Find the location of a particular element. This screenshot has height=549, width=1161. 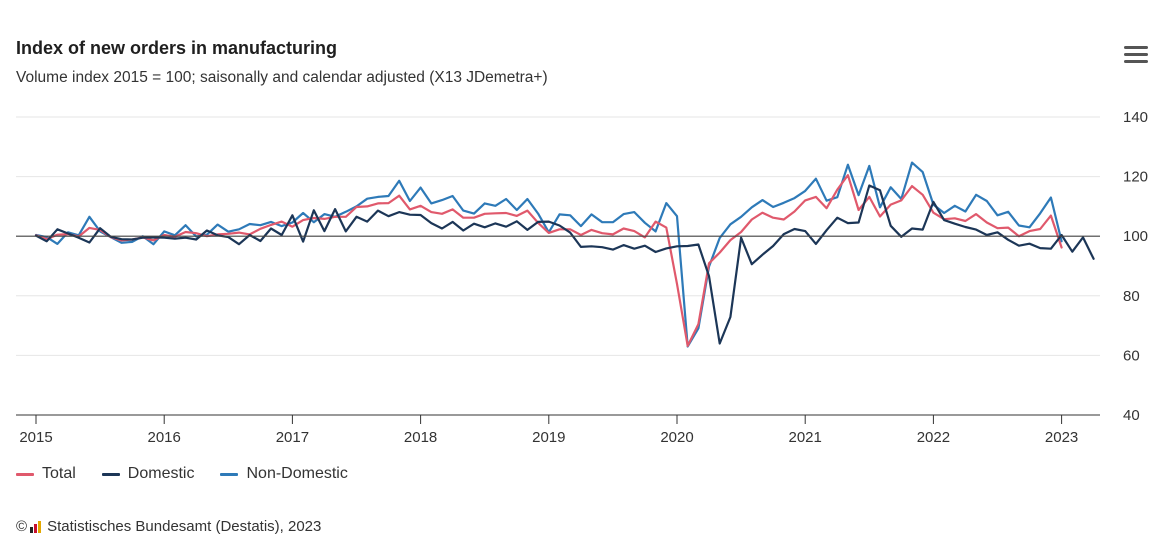

hamburger-menu-icon is located at coordinates (1136, 56).